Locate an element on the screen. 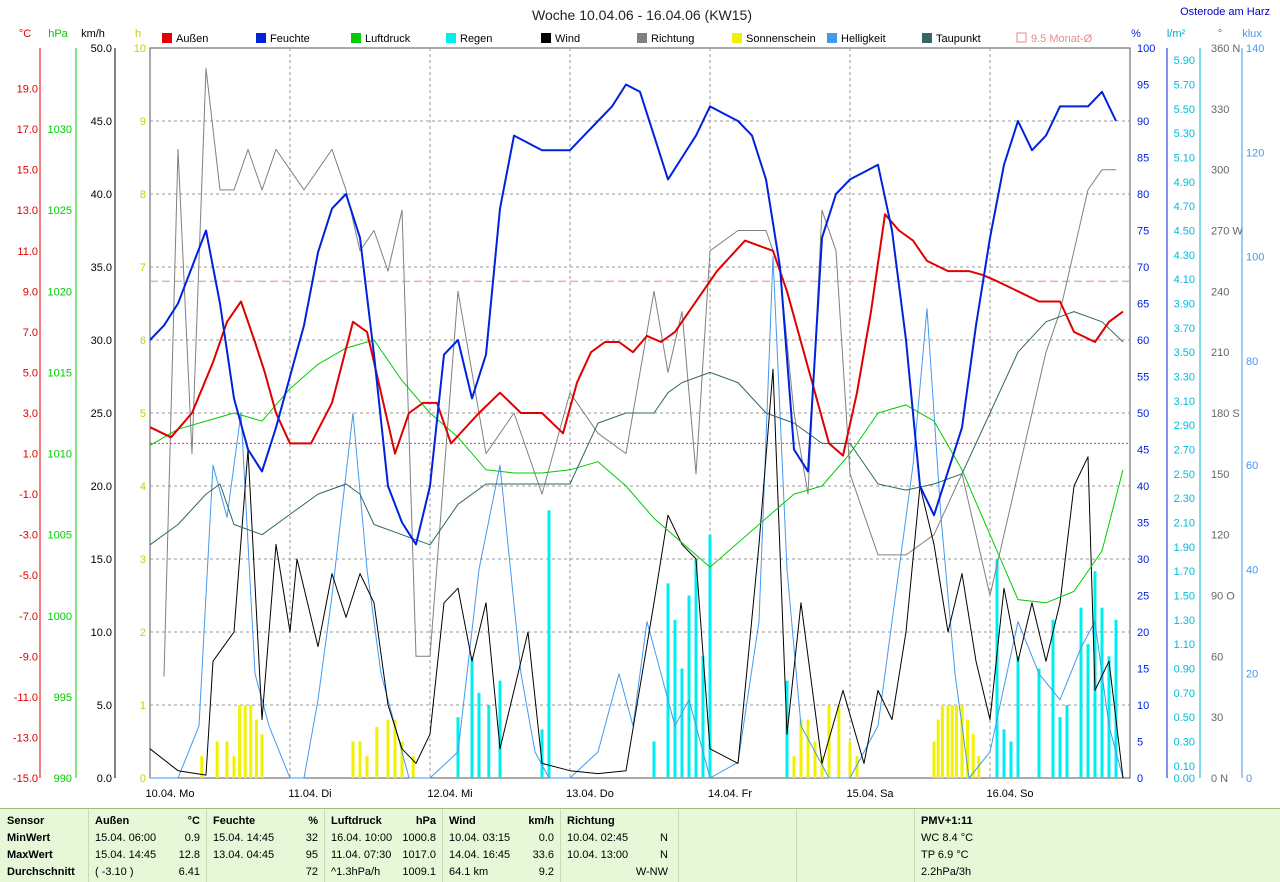 The image size is (1280, 882). stats-feuchte-title: Feuchte is located at coordinates (234, 821).